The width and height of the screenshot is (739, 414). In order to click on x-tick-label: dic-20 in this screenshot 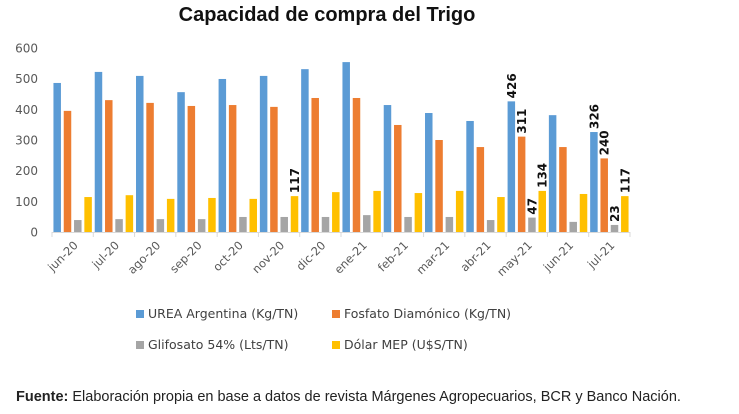, I will do `click(310, 255)`.